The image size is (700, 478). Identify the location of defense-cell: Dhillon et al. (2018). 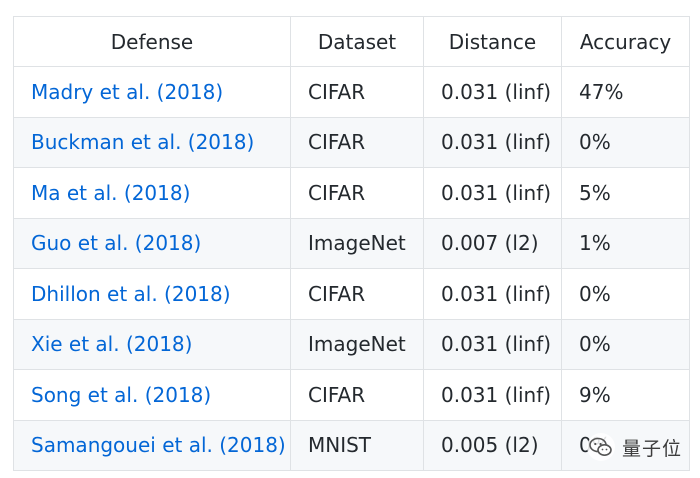
(152, 294).